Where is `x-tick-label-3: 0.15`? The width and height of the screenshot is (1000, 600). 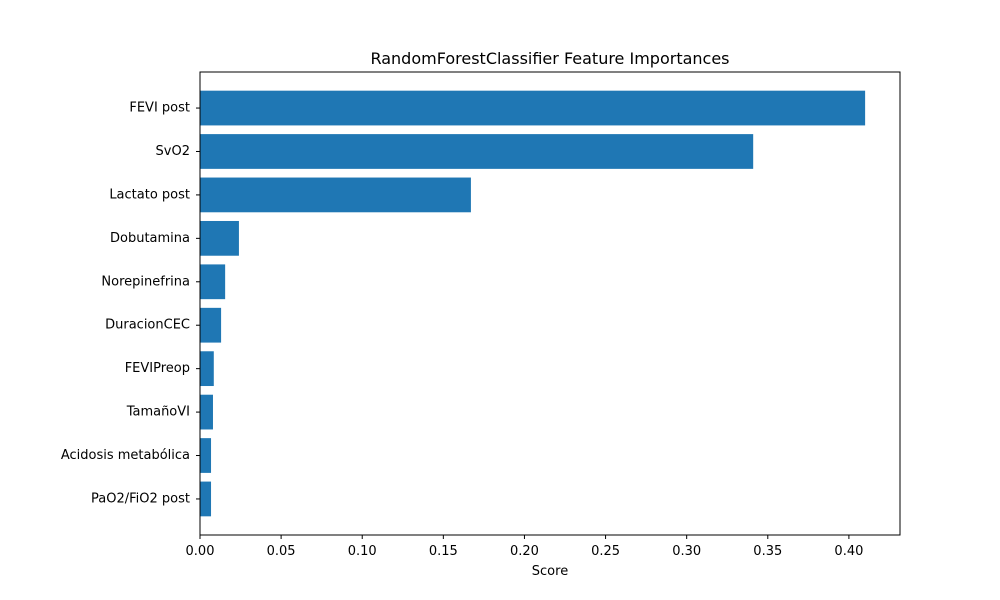 x-tick-label-3: 0.15 is located at coordinates (443, 551).